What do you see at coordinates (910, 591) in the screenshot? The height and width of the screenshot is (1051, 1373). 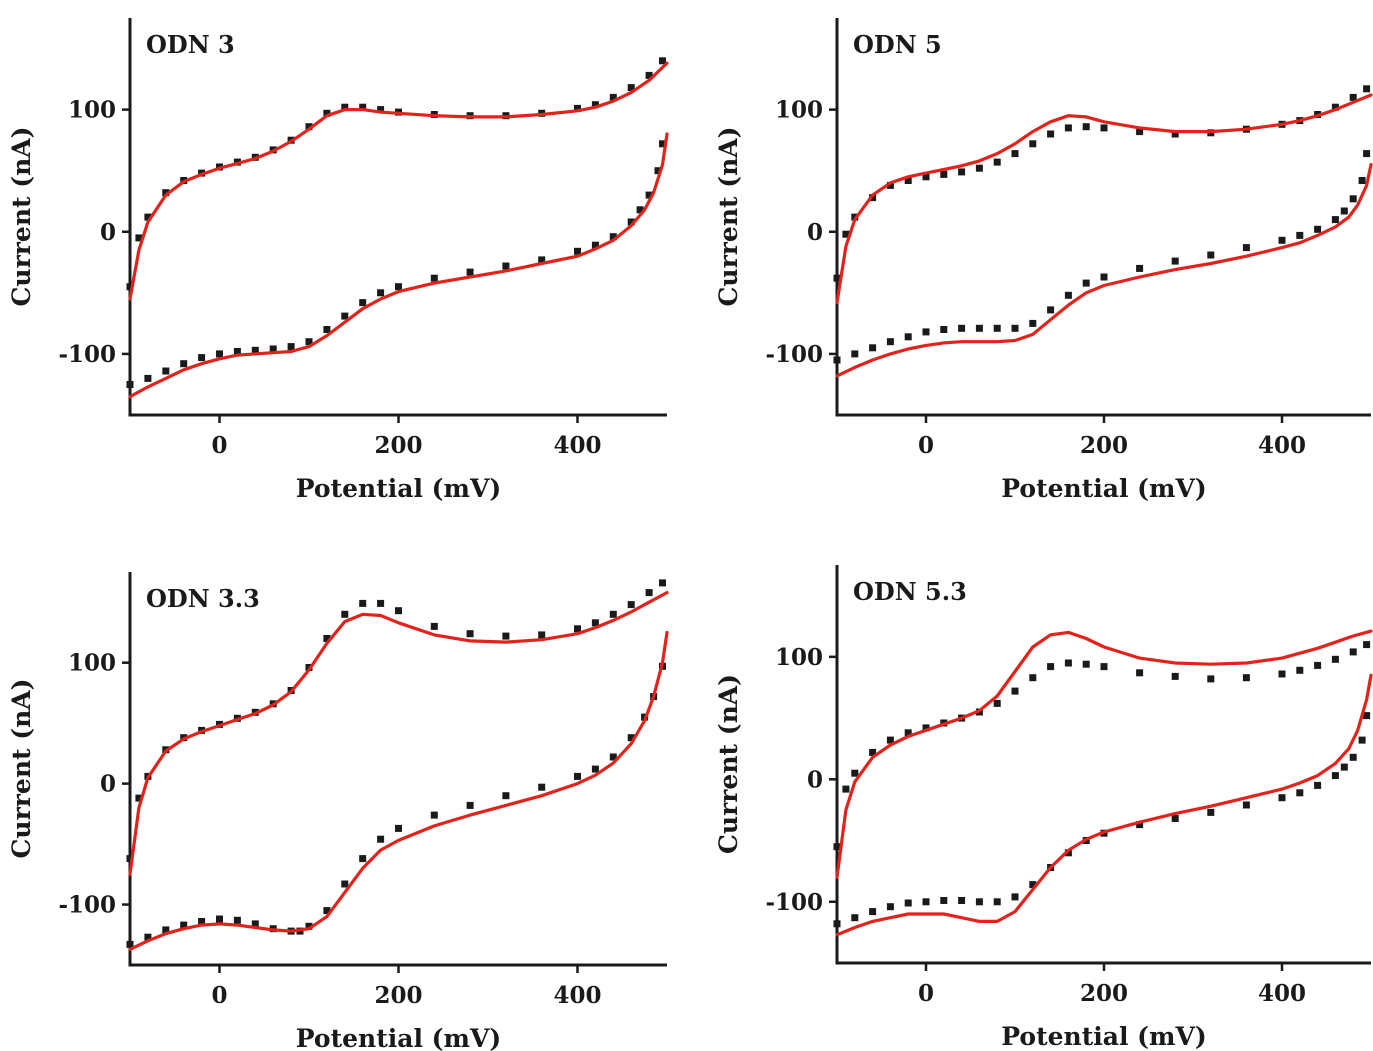 I see `panel-title: ODN 5.3` at bounding box center [910, 591].